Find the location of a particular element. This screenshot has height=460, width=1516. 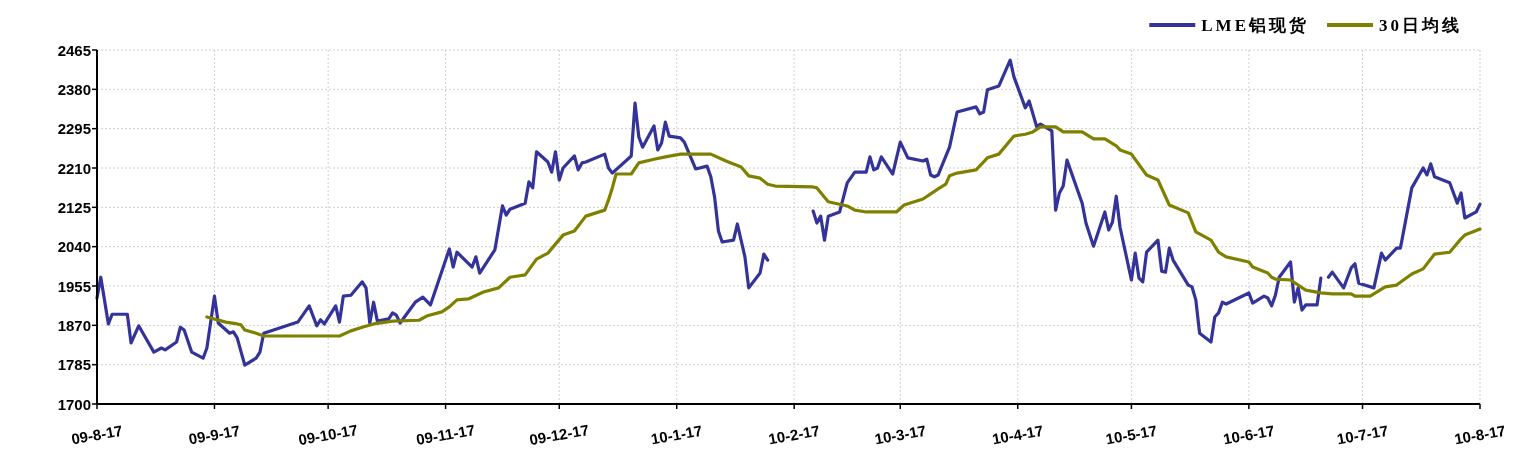

x-tick-label: 09-12-17 is located at coordinates (559, 434).